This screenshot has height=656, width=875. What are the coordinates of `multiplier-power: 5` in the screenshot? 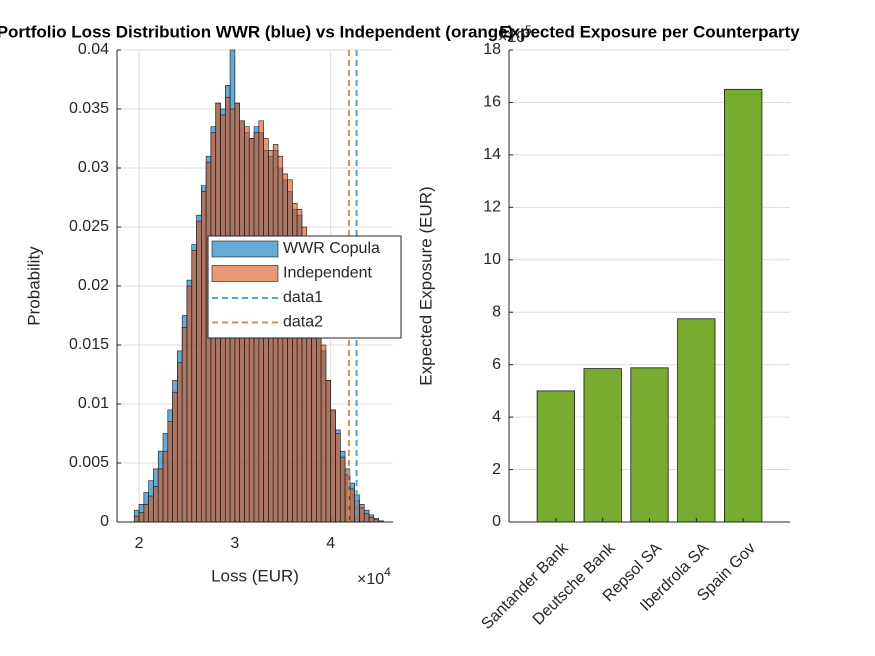 It's located at (528, 30).